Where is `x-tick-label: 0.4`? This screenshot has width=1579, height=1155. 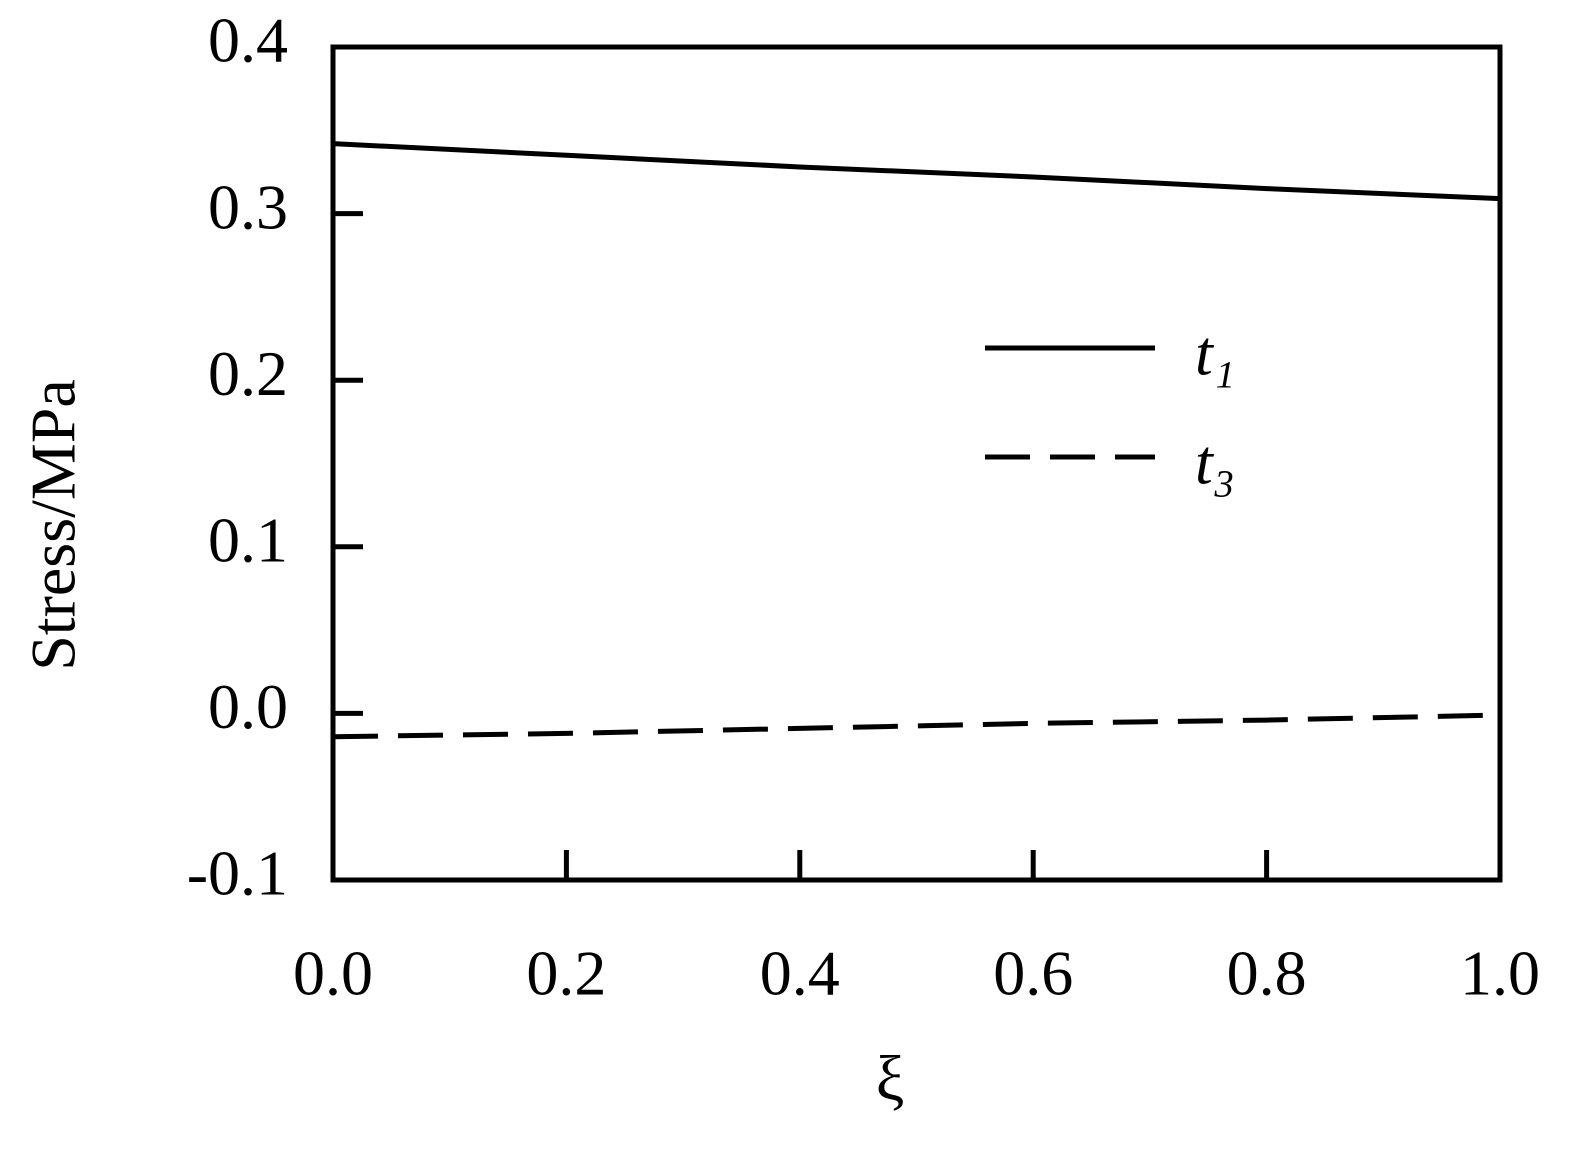
x-tick-label: 0.4 is located at coordinates (800, 973).